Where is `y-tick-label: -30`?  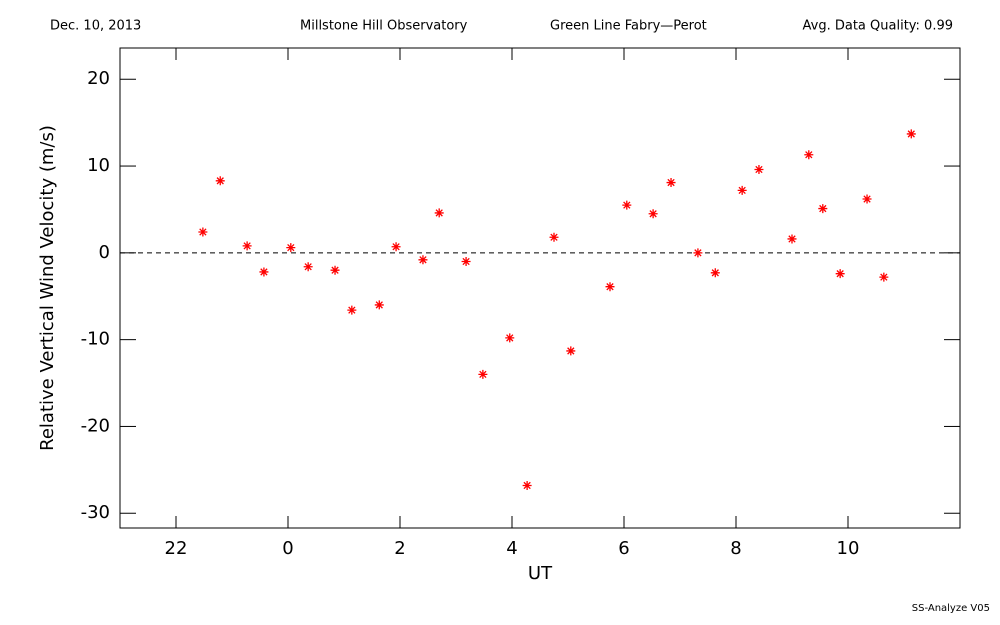
y-tick-label: -30 is located at coordinates (95, 512).